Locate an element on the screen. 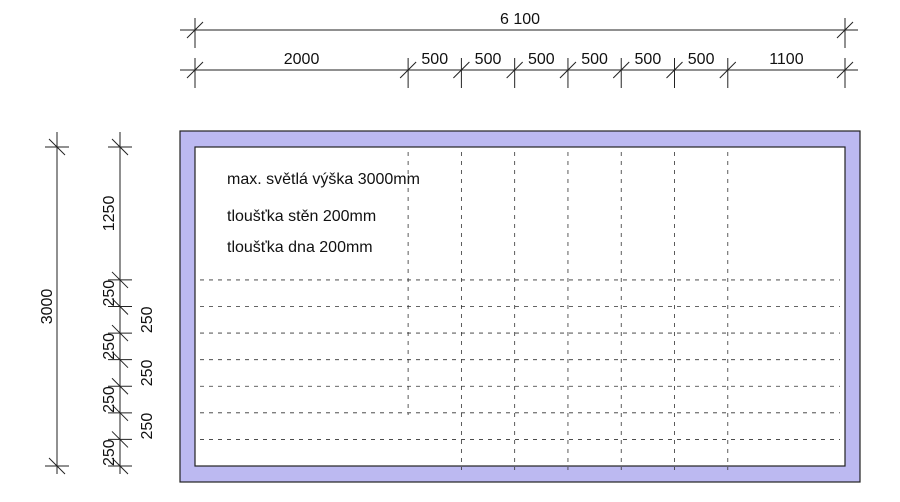 This screenshot has width=900, height=502. note: tloušťka stěn 200mm is located at coordinates (301, 216).